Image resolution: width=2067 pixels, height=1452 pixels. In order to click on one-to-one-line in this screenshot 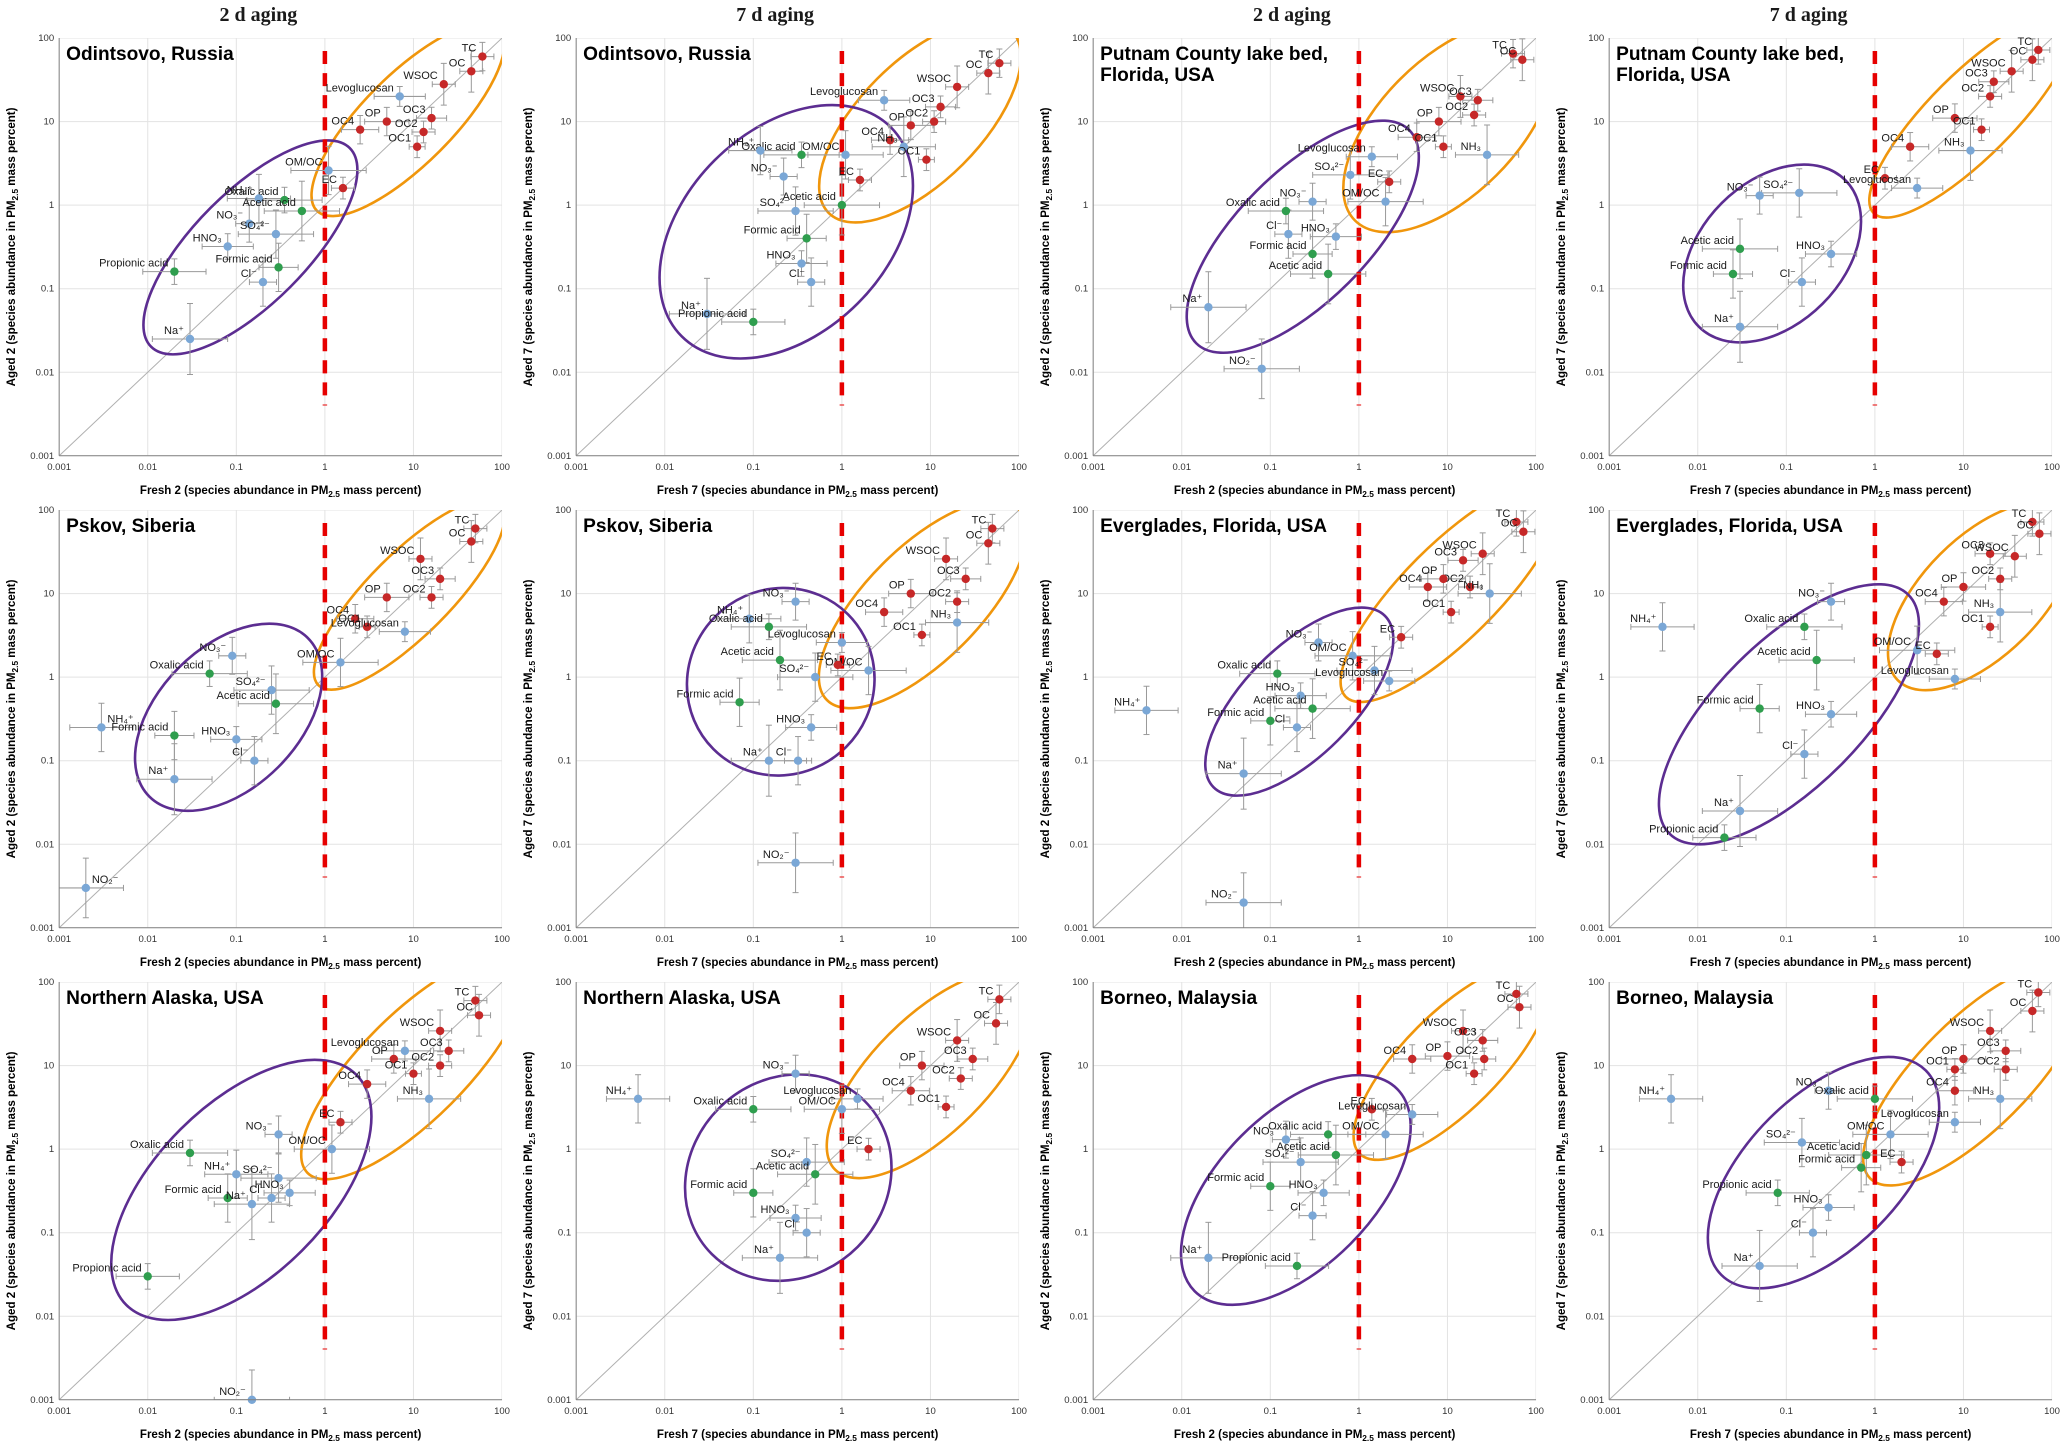, I will do `click(281, 1191)`.